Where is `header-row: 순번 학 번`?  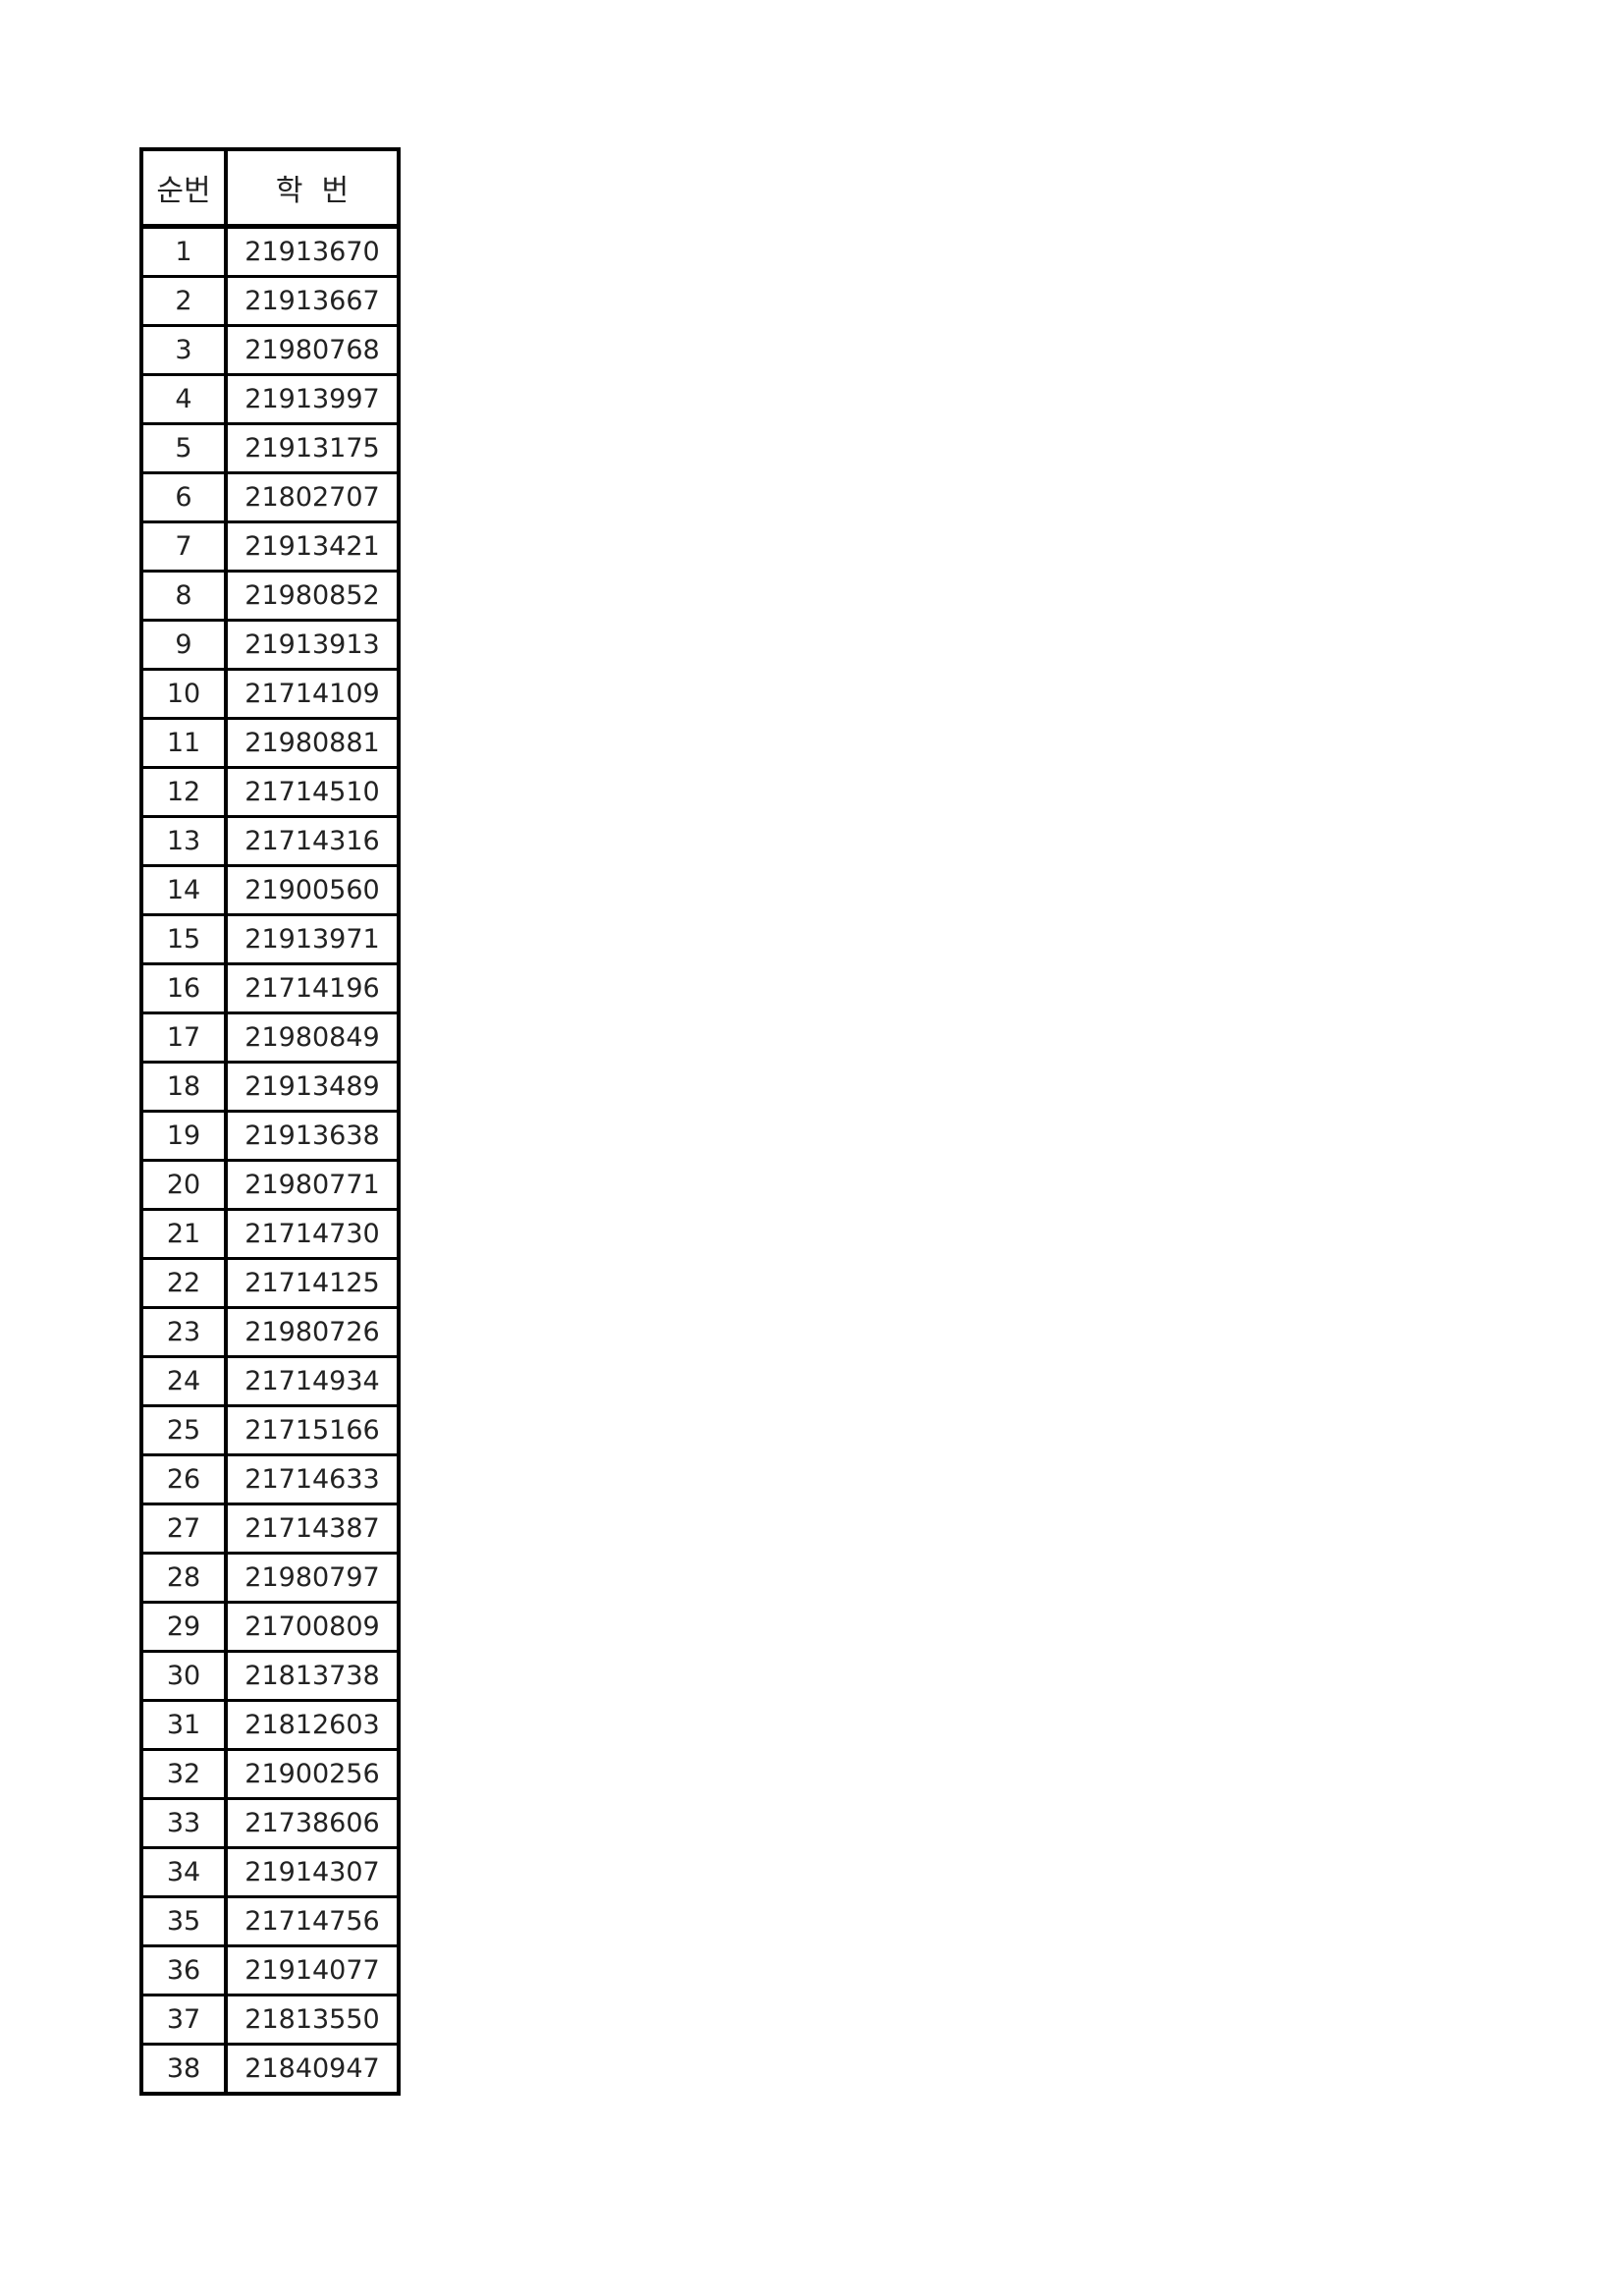 header-row: 순번 학 번 is located at coordinates (270, 188).